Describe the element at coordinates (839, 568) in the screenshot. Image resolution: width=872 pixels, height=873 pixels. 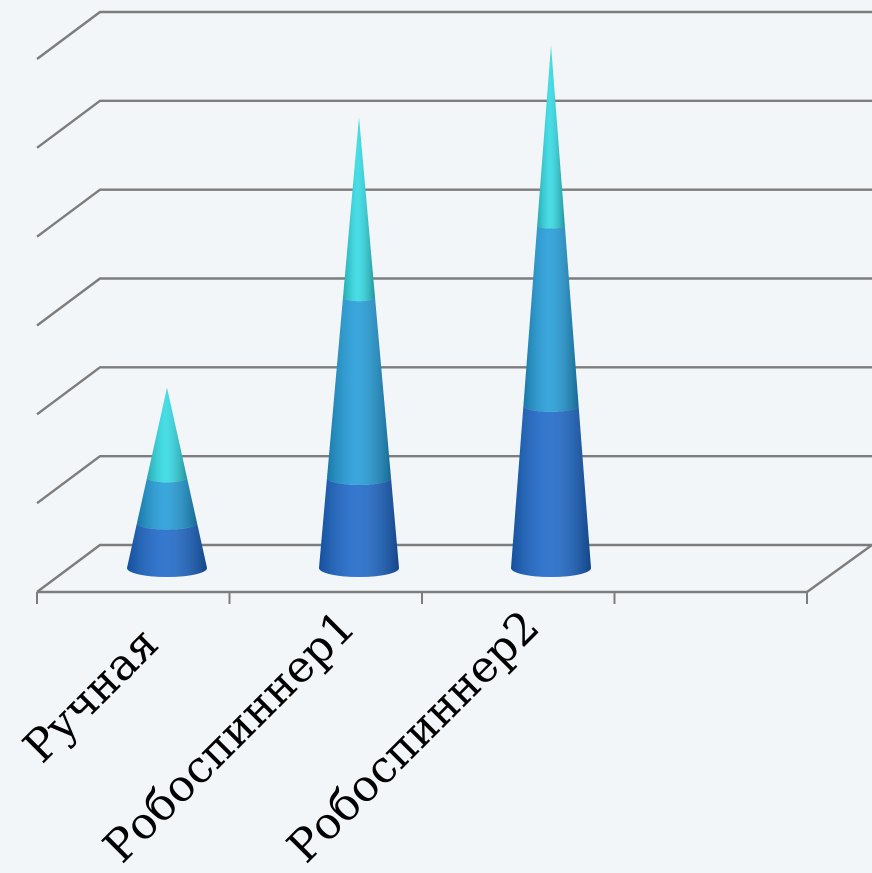
I see `floor-right-edge` at that location.